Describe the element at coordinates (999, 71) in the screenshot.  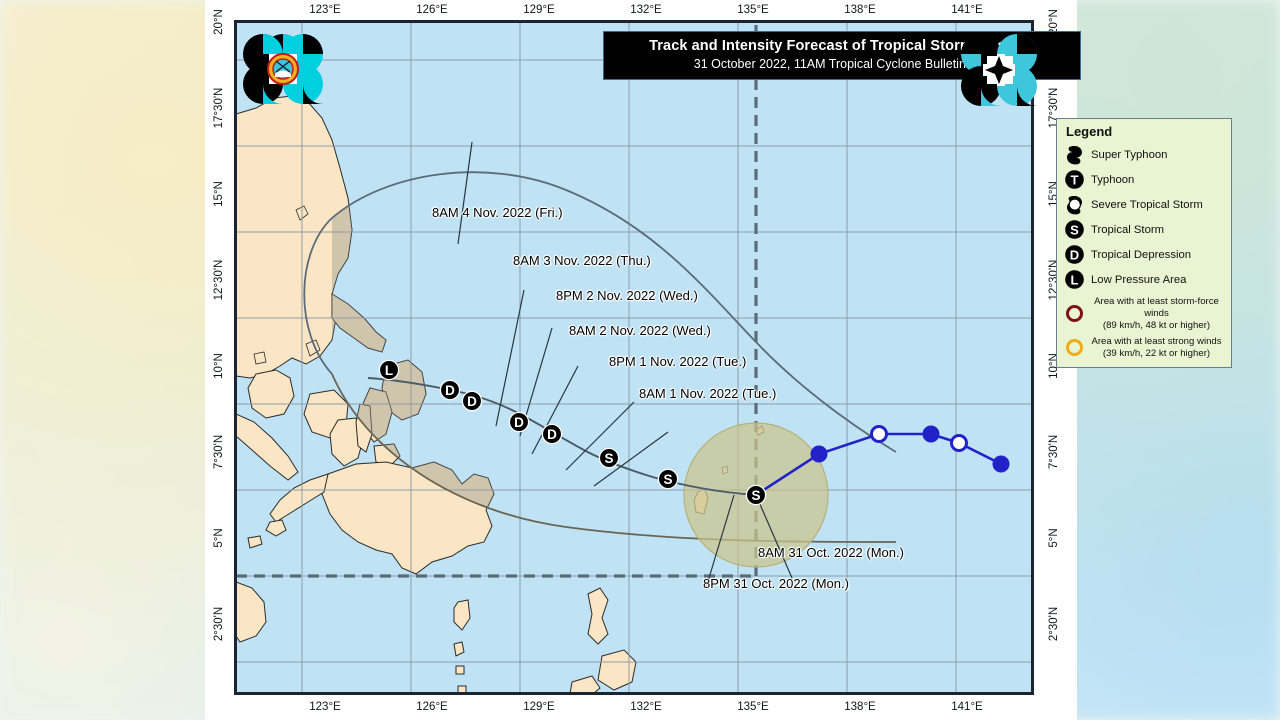
I see `dost-logo` at that location.